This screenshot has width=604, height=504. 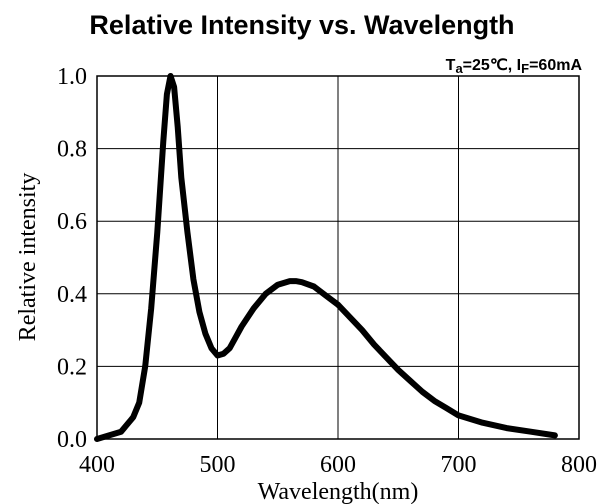 What do you see at coordinates (28, 257) in the screenshot?
I see `y-axis-label: Relative intensity` at bounding box center [28, 257].